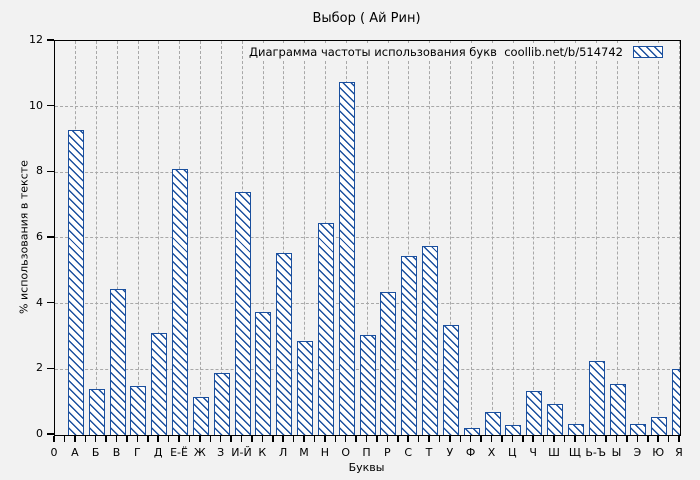 The image size is (700, 480). What do you see at coordinates (39, 236) in the screenshot?
I see `y-tick-label: 6` at bounding box center [39, 236].